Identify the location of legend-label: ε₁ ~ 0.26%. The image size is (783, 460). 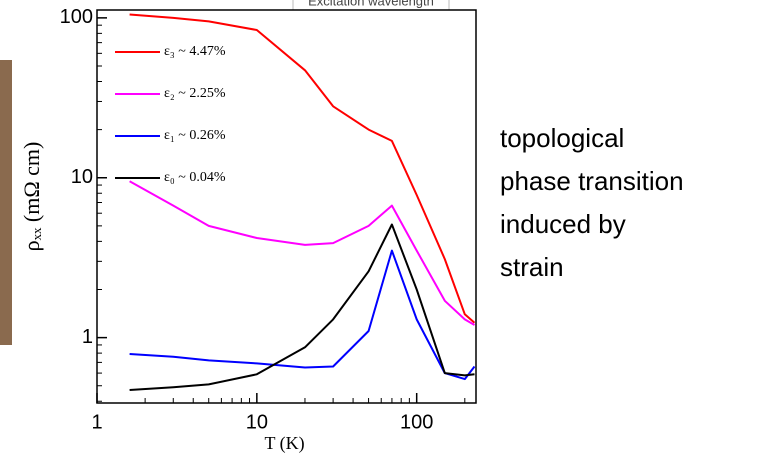
(195, 135).